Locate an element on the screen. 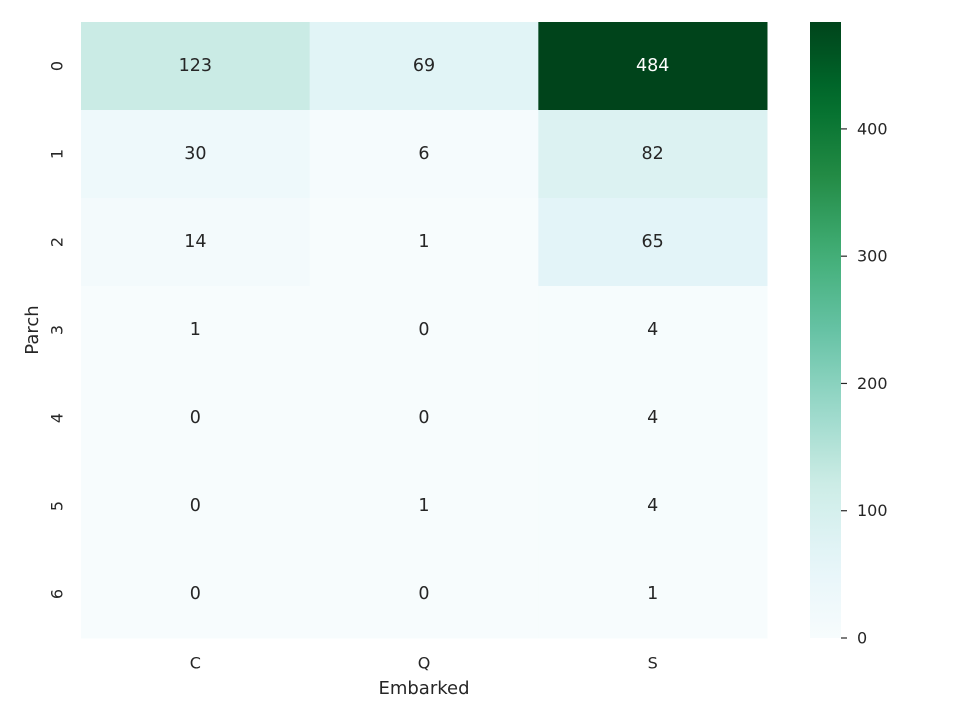  x-tick-label: Q is located at coordinates (424, 663).